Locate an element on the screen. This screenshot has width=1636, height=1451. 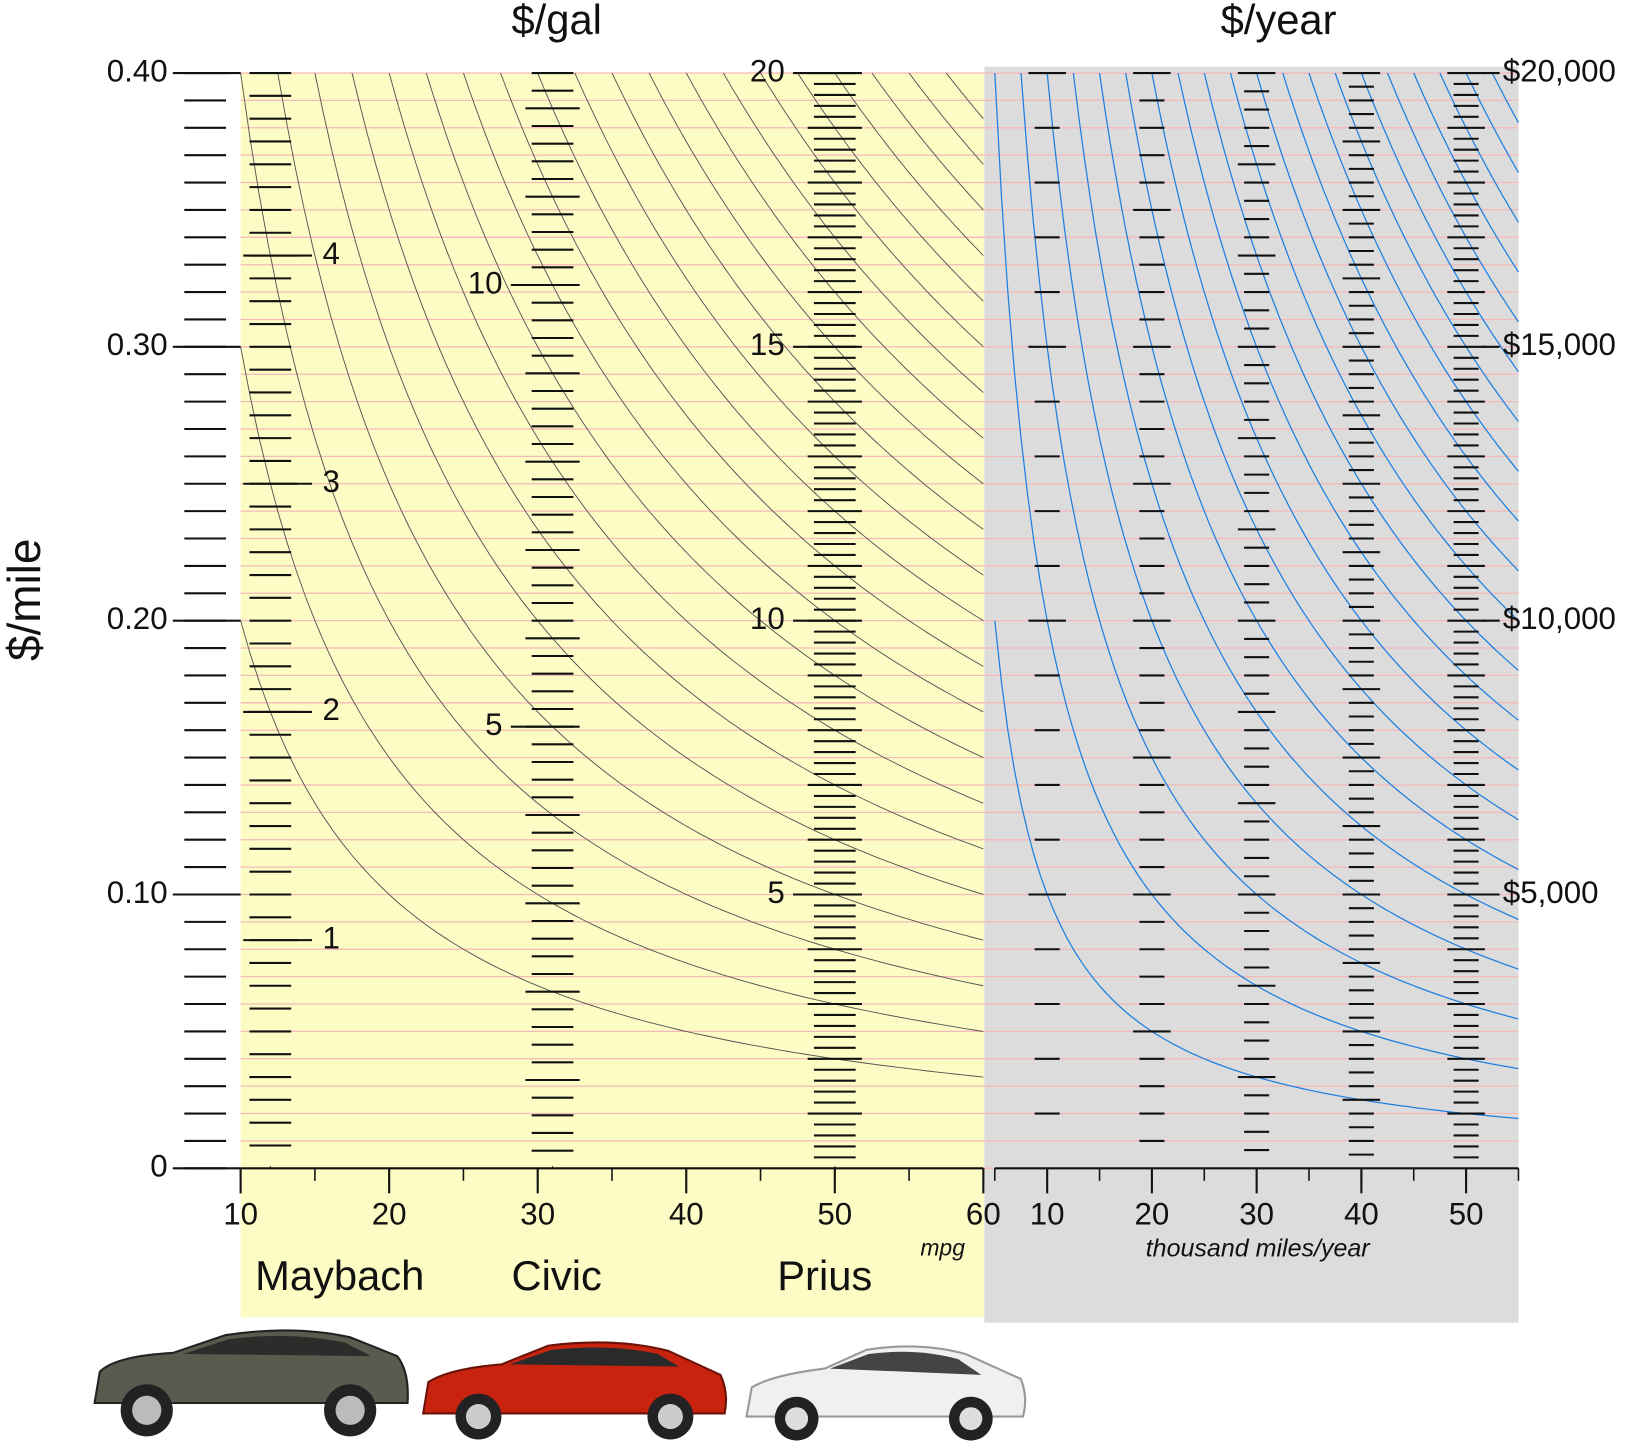
x-axis-label: mpg is located at coordinates (942, 1248).